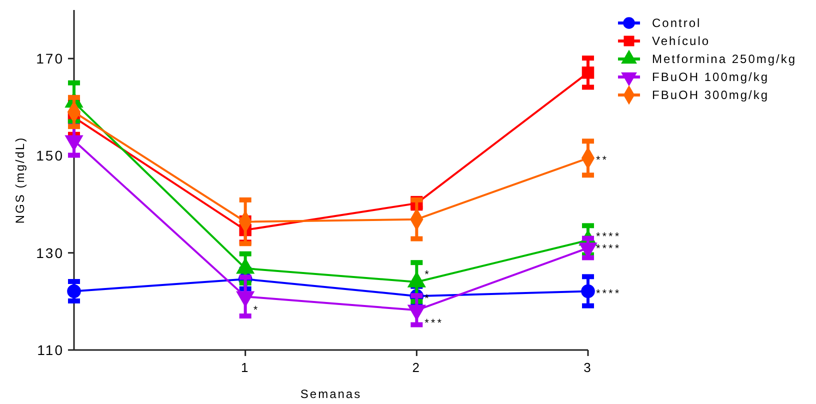  What do you see at coordinates (434, 323) in the screenshot?
I see `annotation: ***` at bounding box center [434, 323].